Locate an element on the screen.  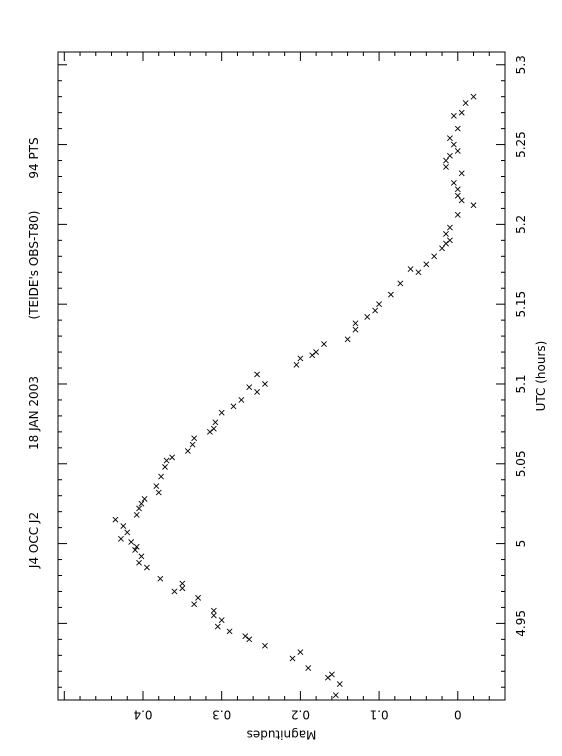
x-tick-label: 5.15 is located at coordinates (521, 304).